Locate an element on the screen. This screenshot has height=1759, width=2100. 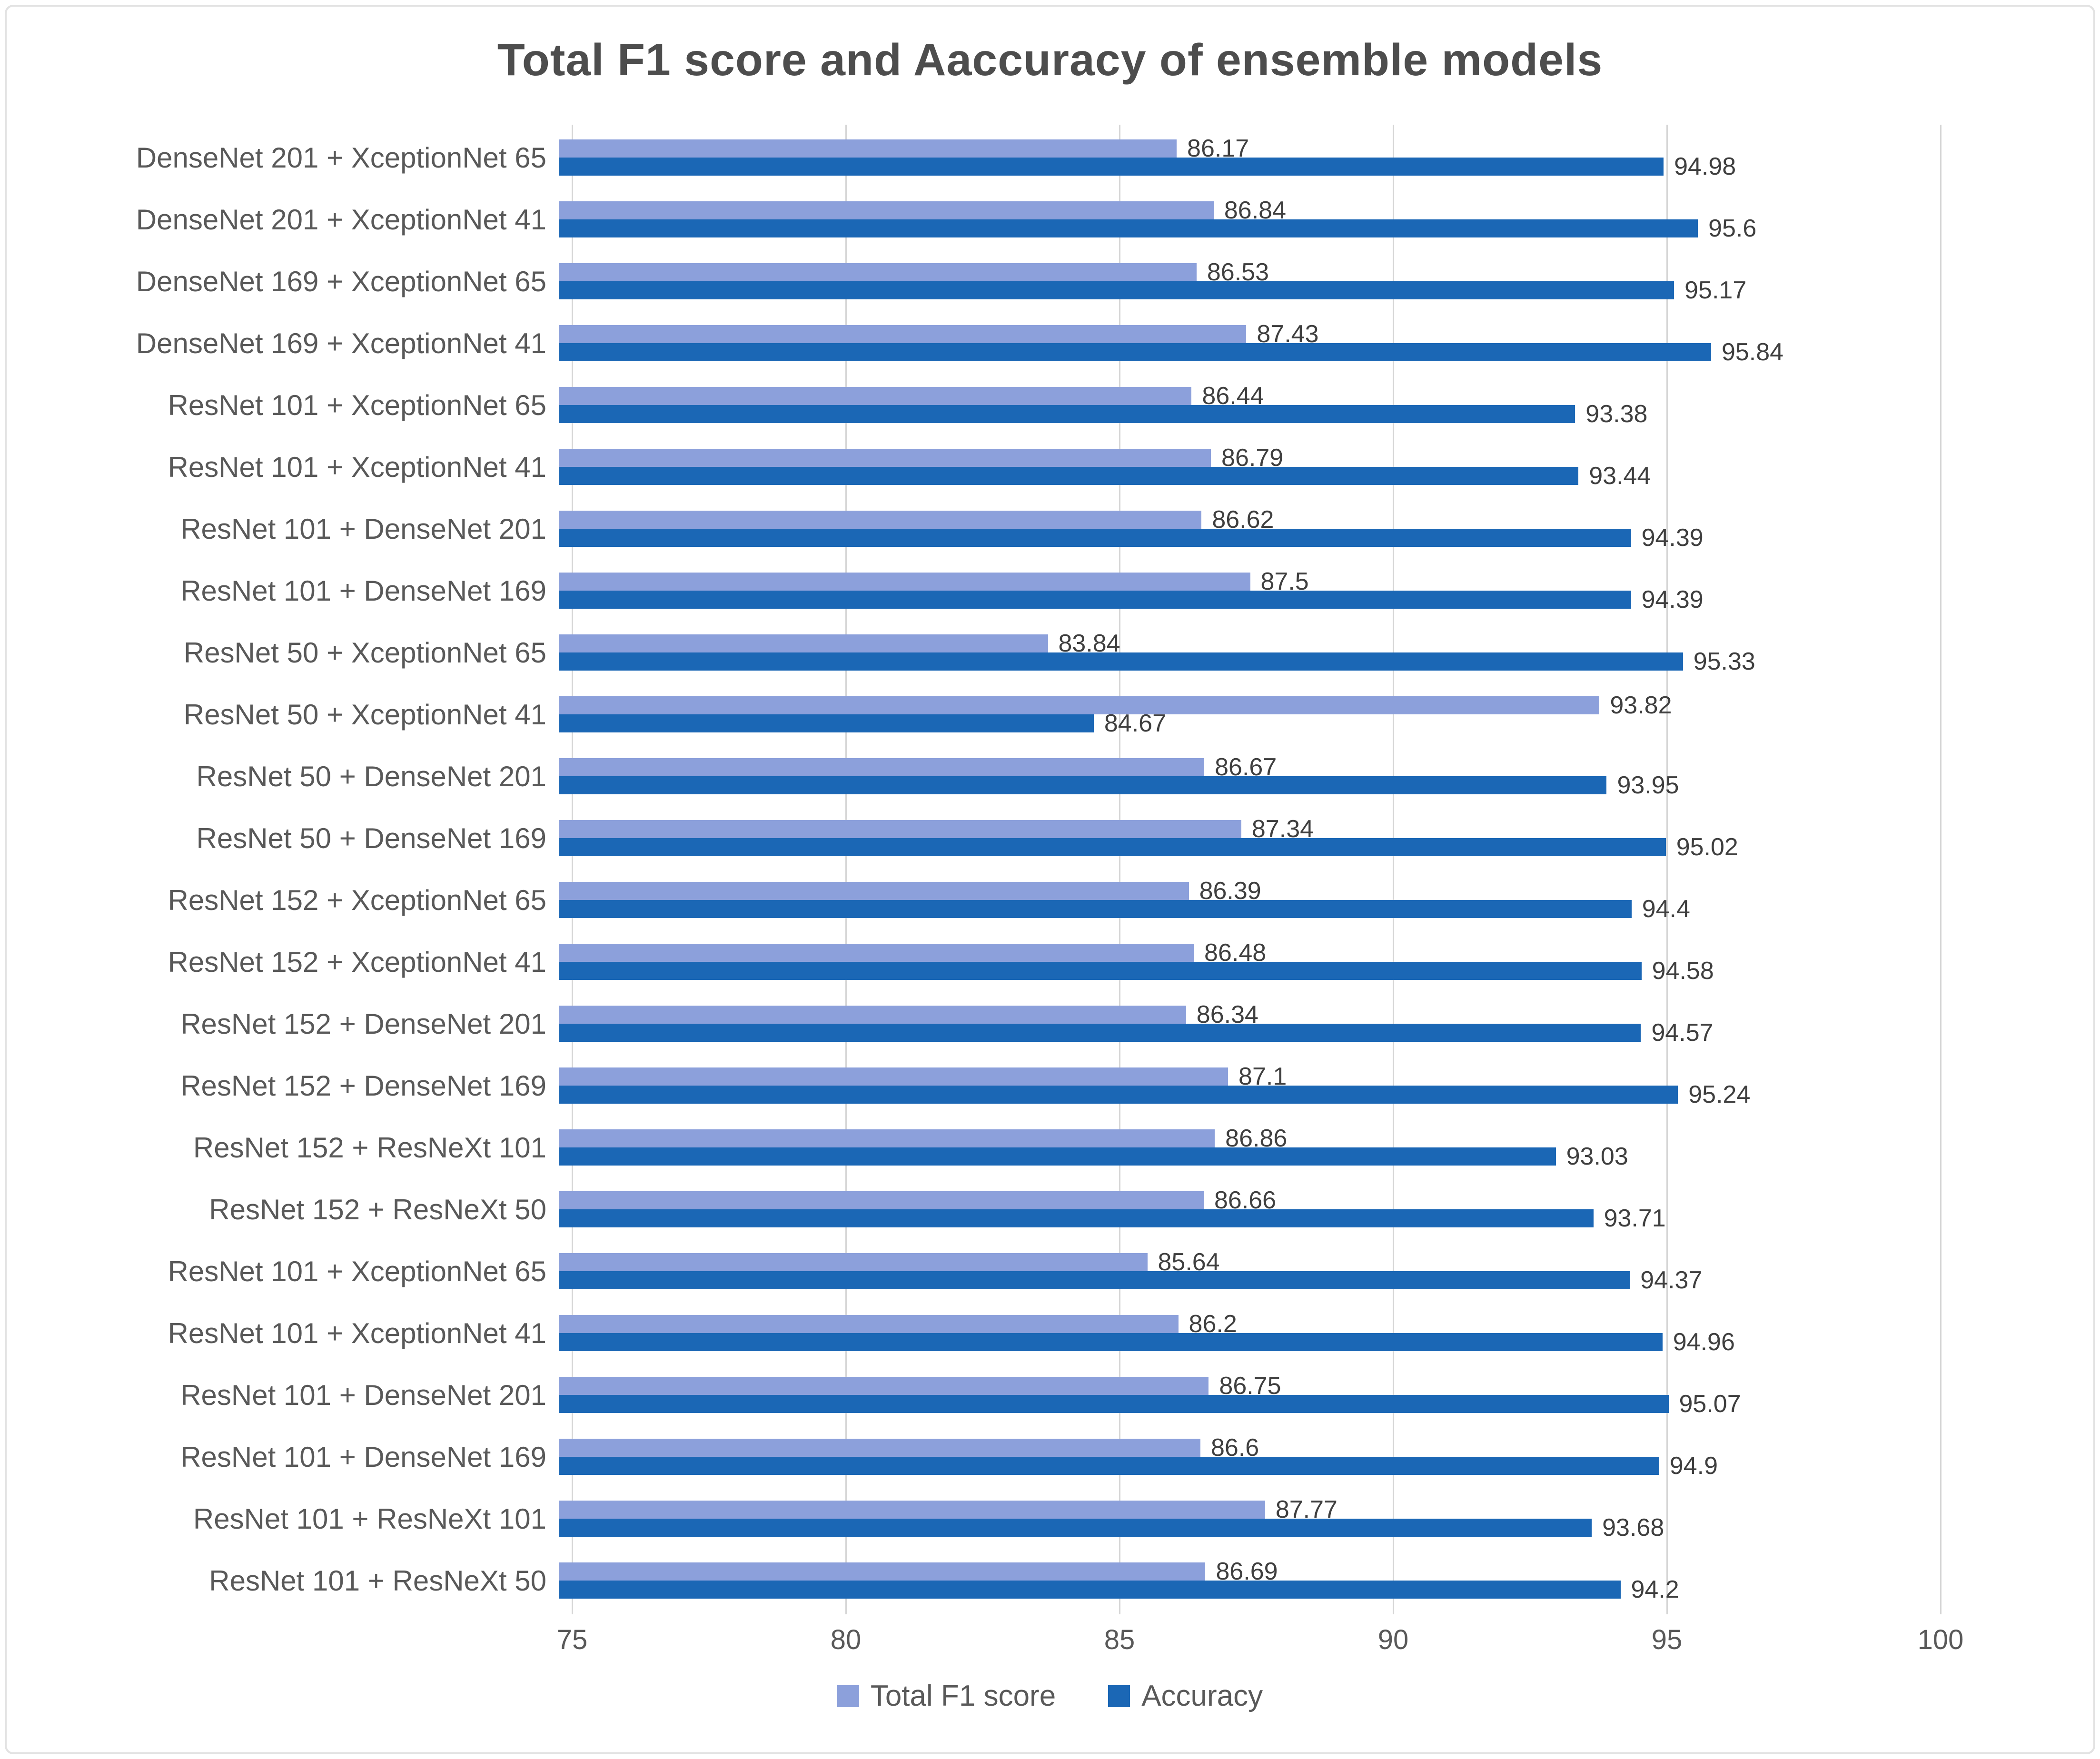
accuracy-bar: 94.57 is located at coordinates (1136, 1033).